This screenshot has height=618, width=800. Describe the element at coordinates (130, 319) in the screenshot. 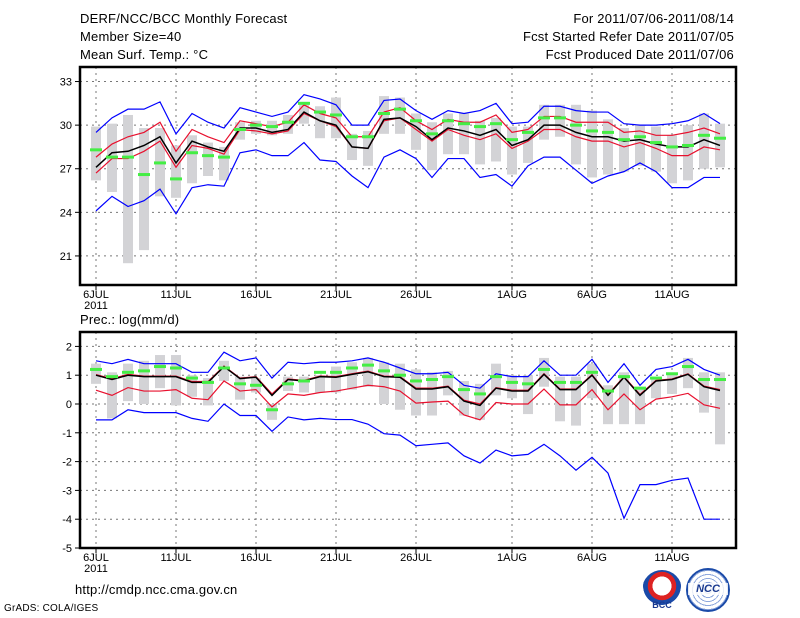

I see `precip-panel-title: Prec.: log(mm/d)` at that location.